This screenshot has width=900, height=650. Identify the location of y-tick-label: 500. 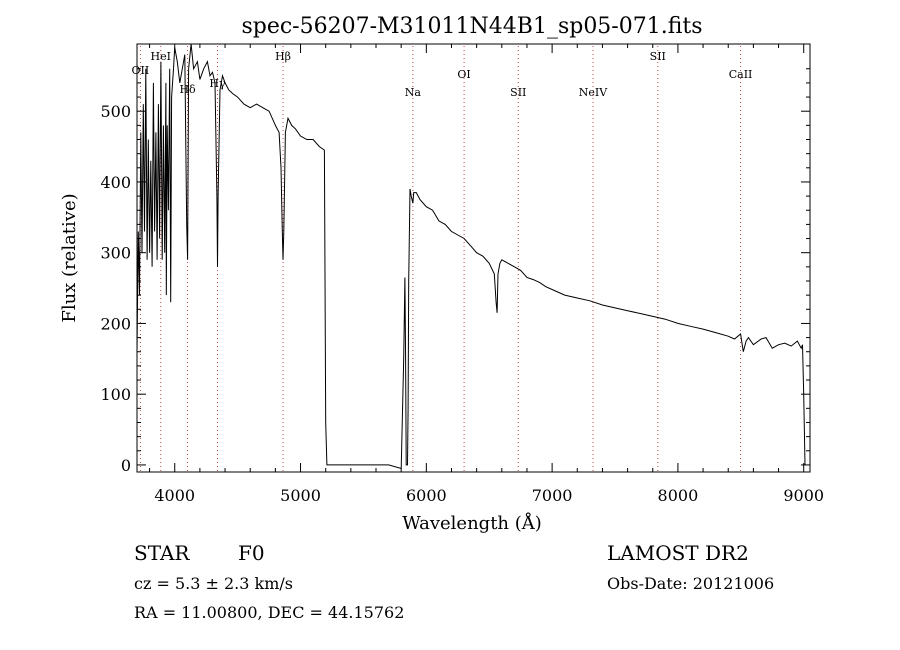
(115, 111).